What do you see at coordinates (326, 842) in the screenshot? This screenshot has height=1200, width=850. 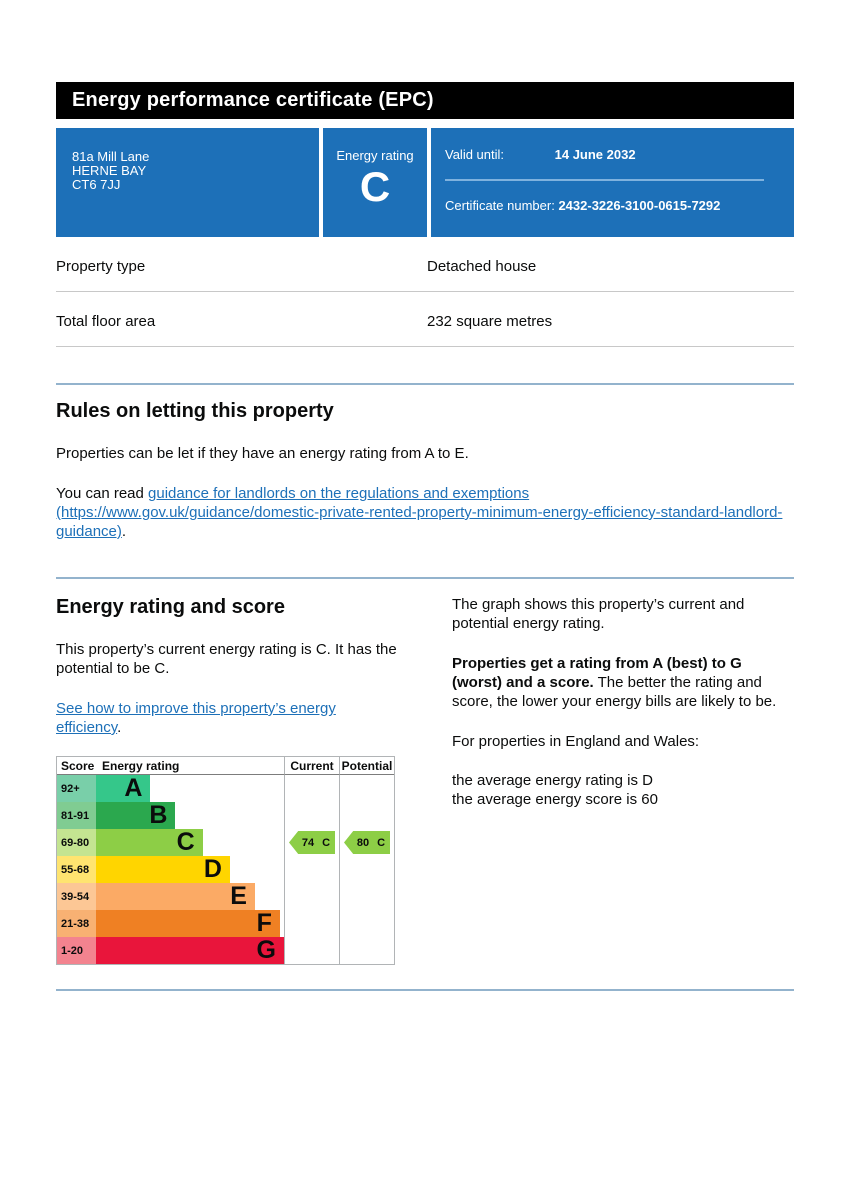 I see `current-rating-band: C` at bounding box center [326, 842].